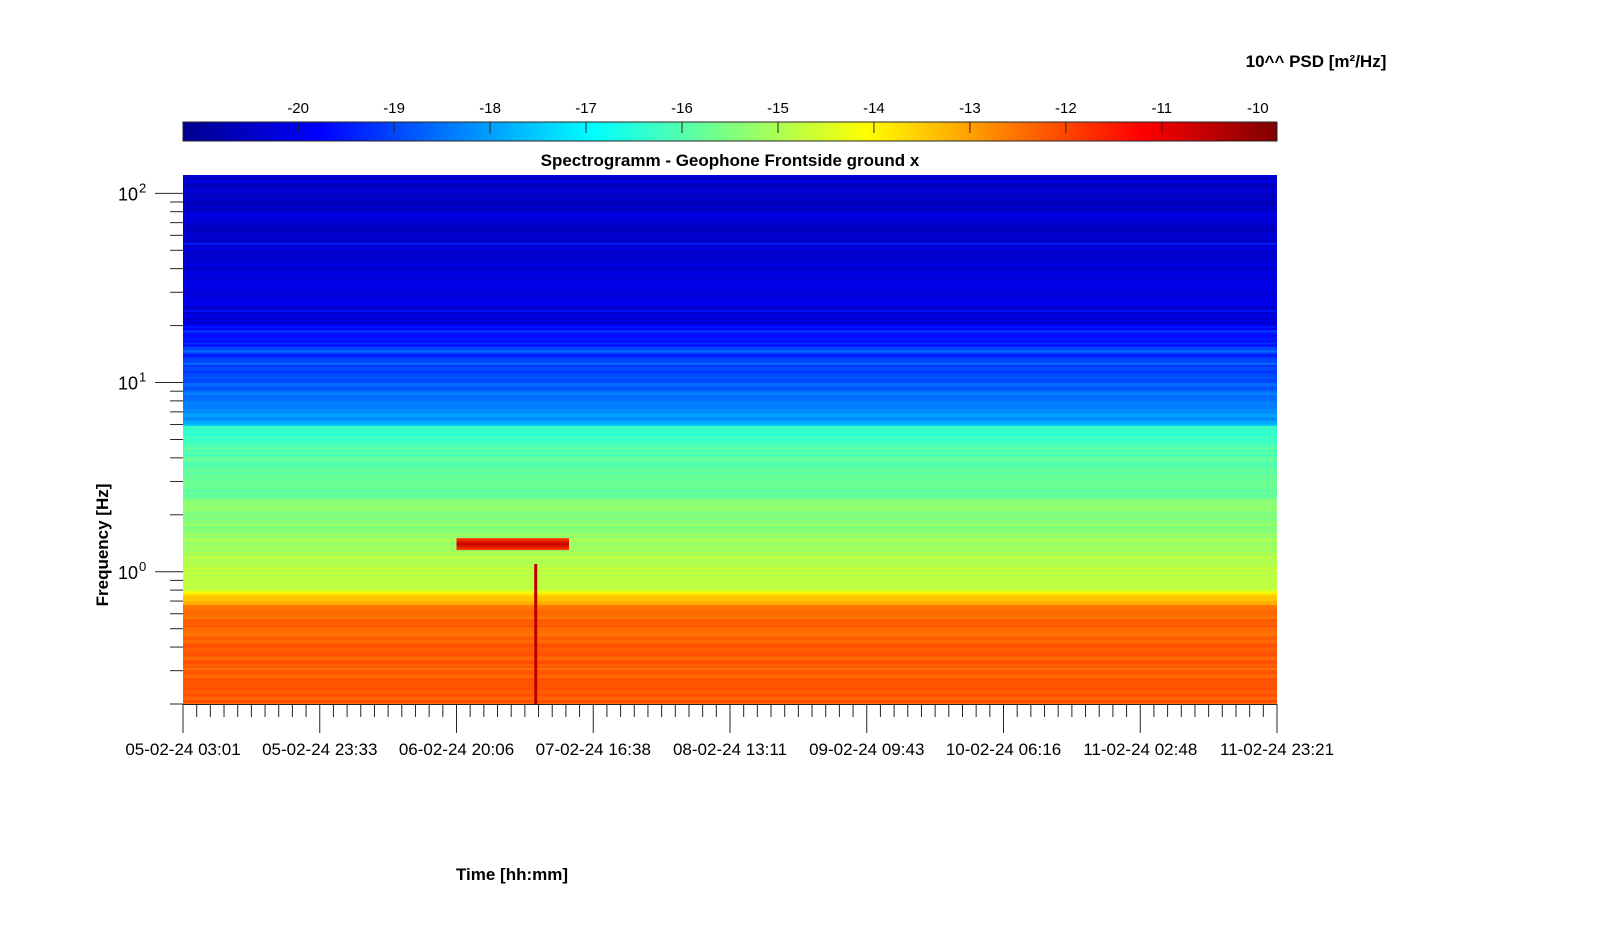  Describe the element at coordinates (1162, 108) in the screenshot. I see `colorbar-tick-label: -11` at that location.